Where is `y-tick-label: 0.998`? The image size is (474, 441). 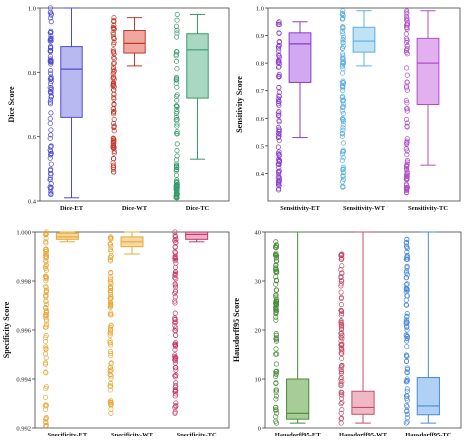 y-tick-label: 0.998 is located at coordinates (23, 282).